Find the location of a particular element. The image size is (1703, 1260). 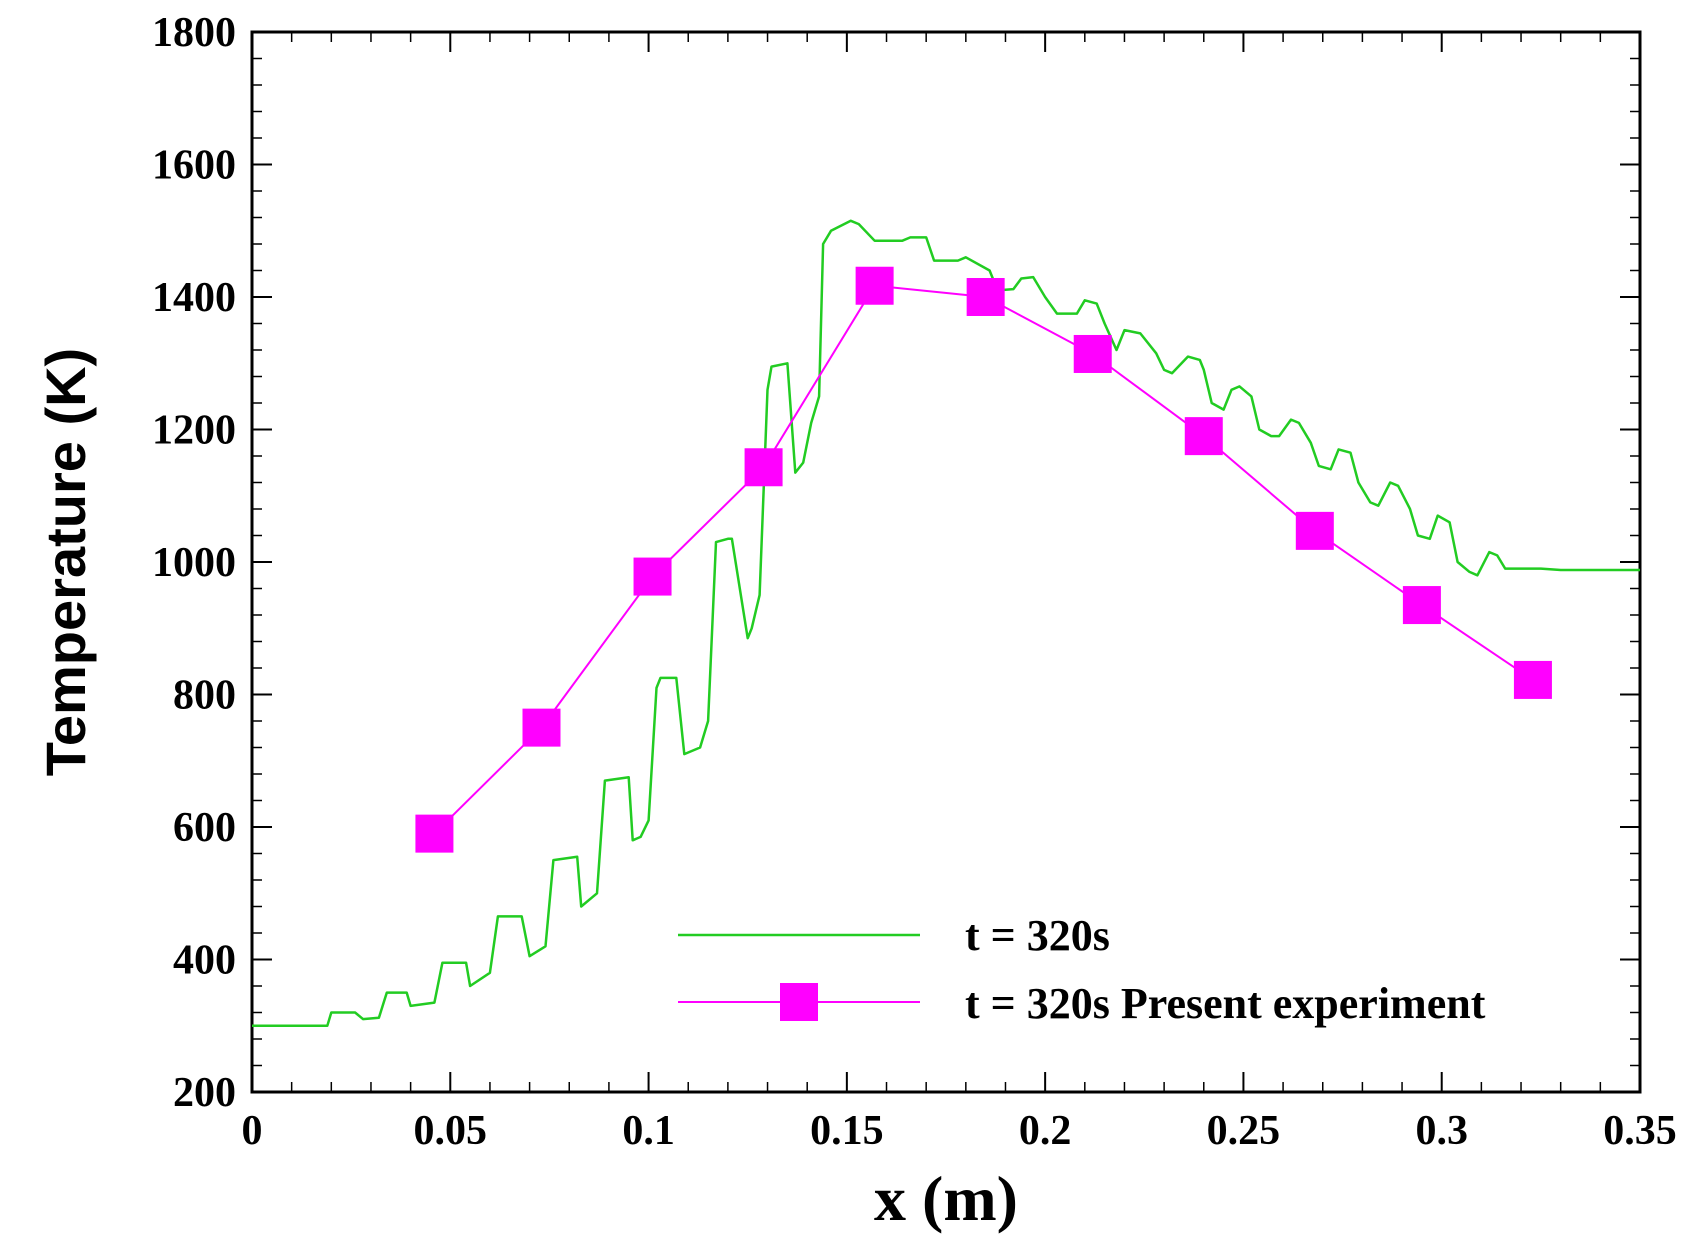

y-tick-label: 1000 is located at coordinates (194, 563).